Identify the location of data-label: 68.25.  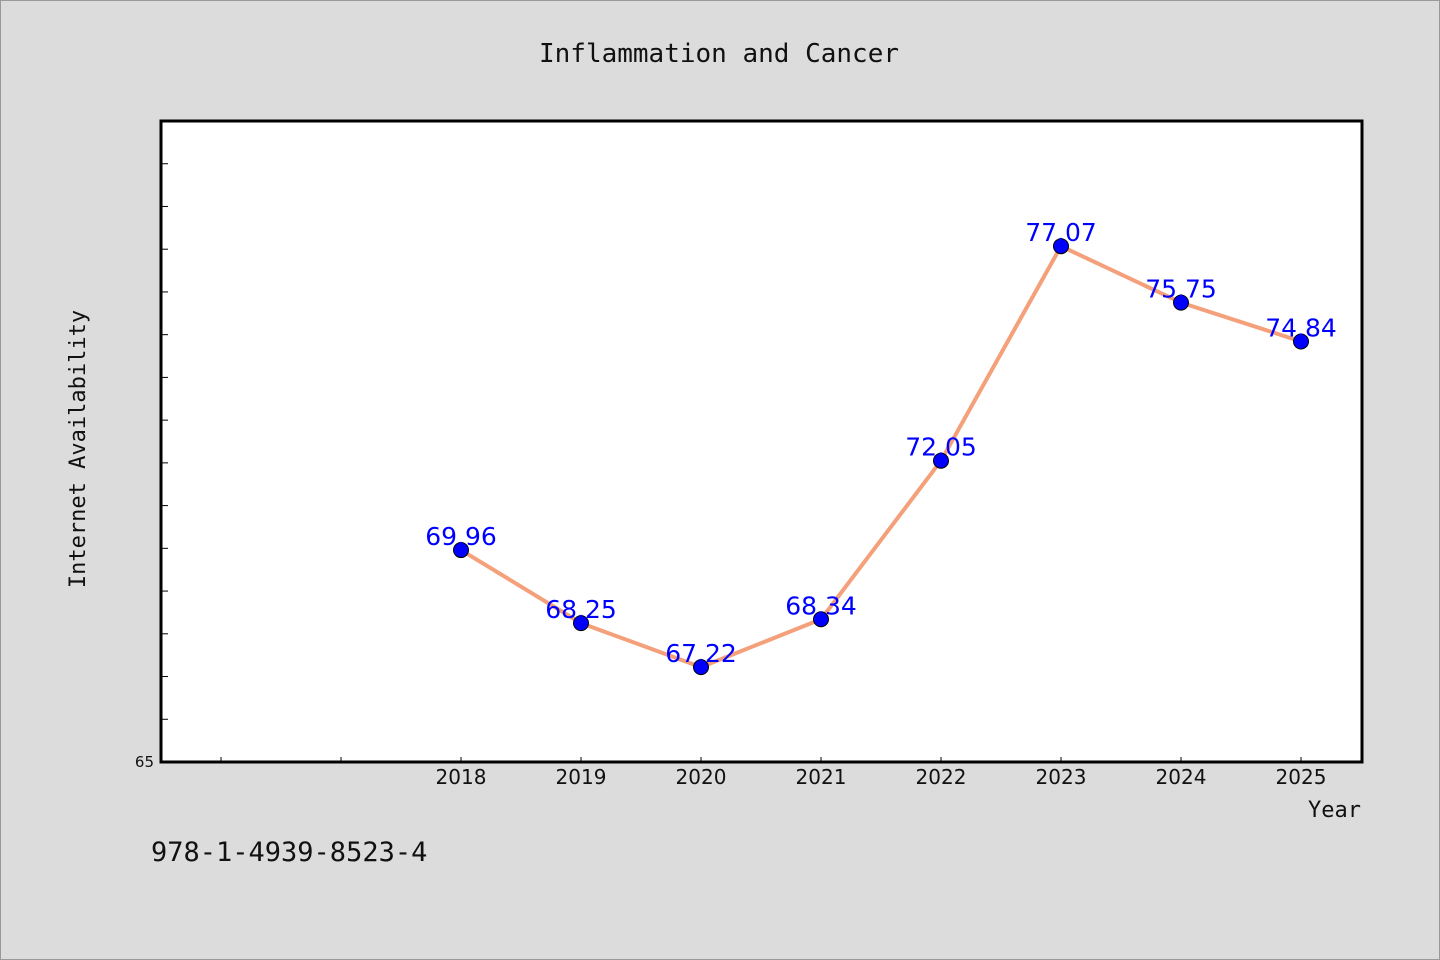
(581, 609).